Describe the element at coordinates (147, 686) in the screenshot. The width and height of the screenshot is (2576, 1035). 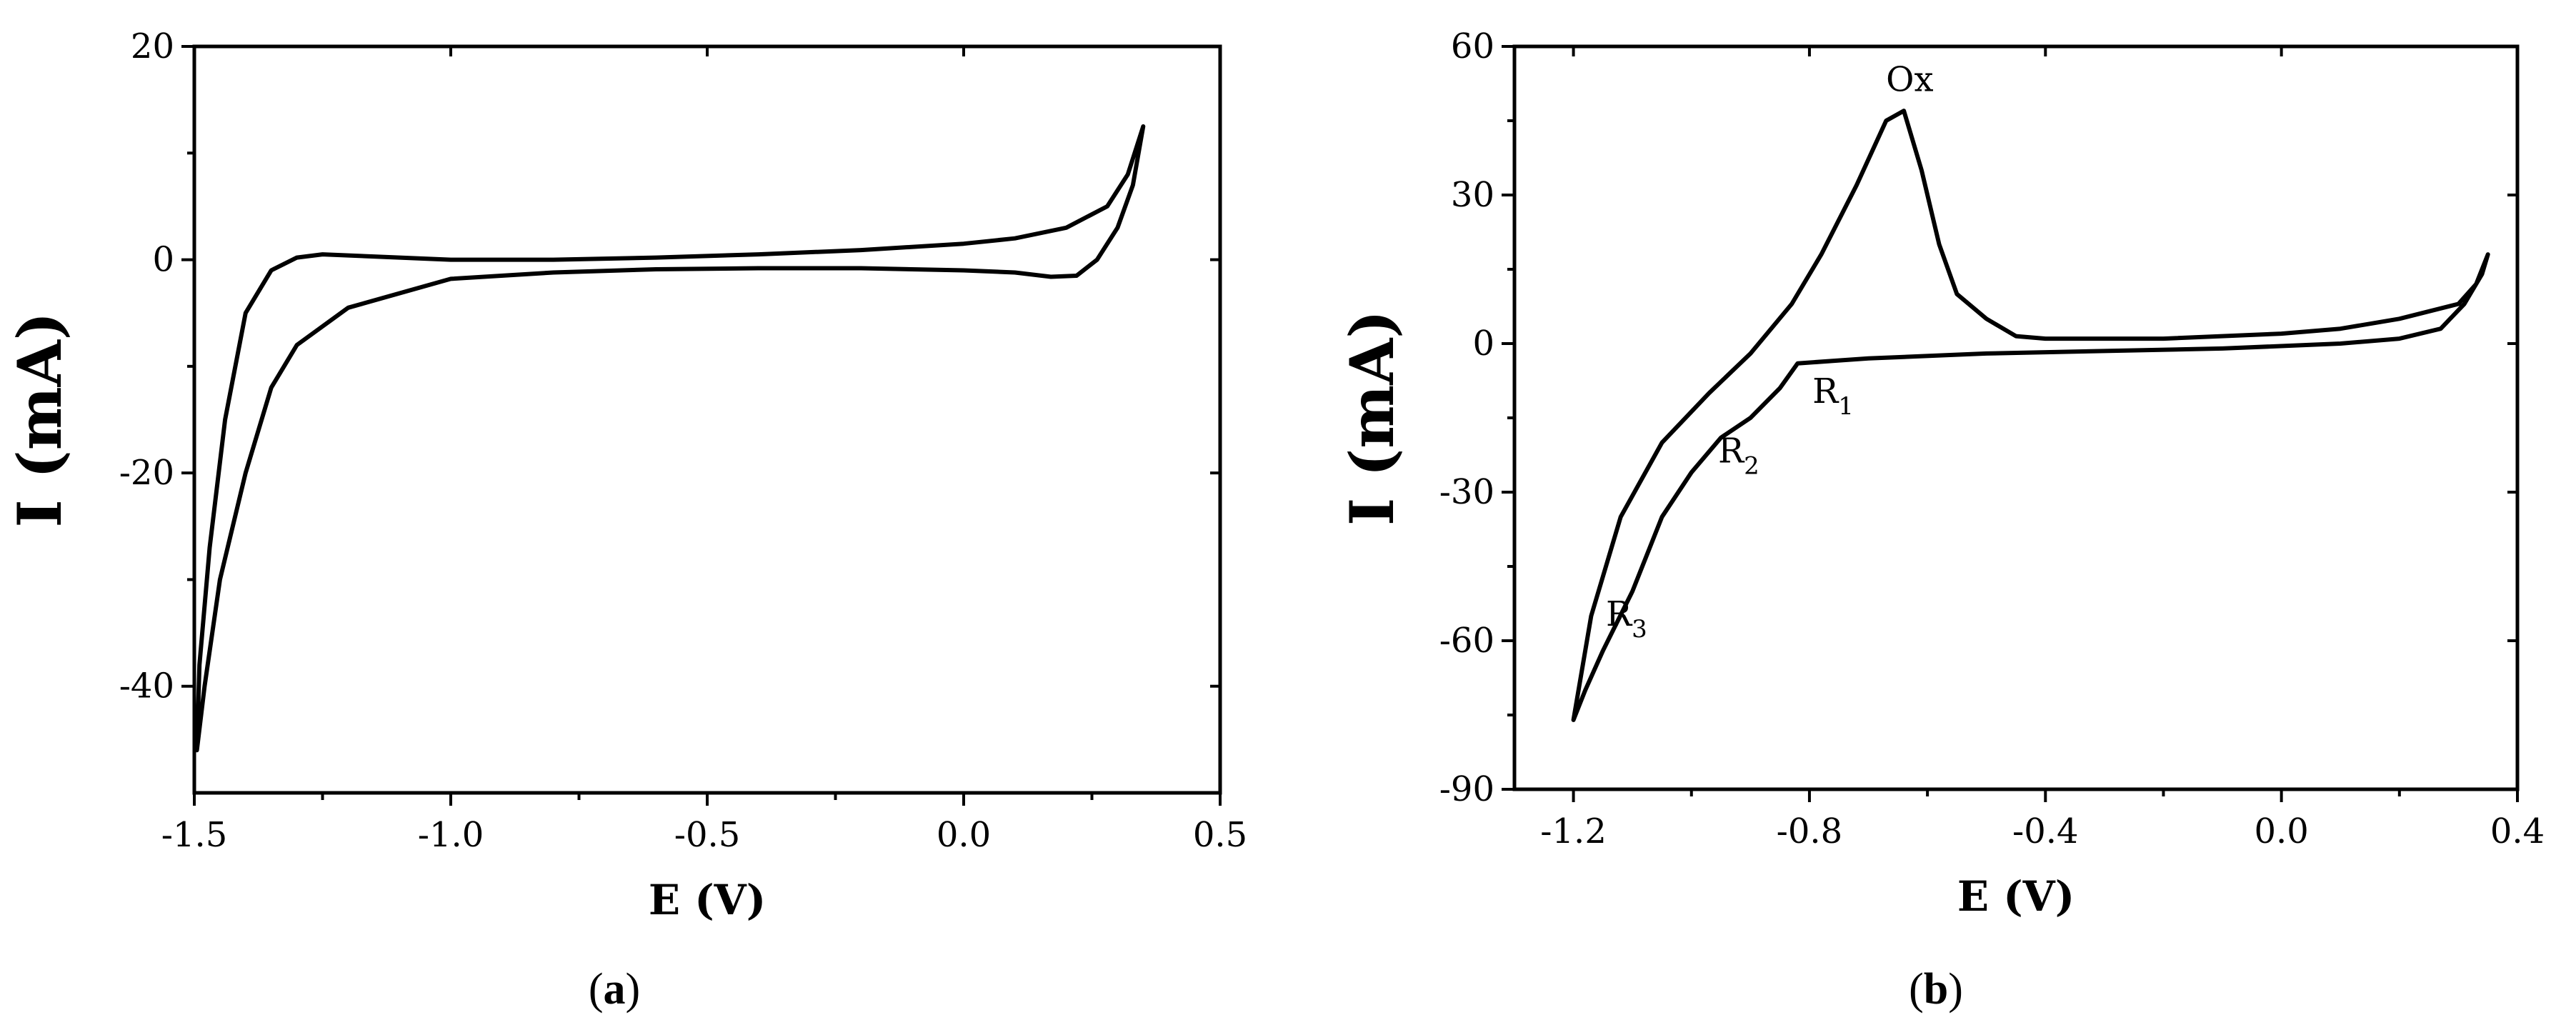
I see `y-tick-label: -40` at that location.